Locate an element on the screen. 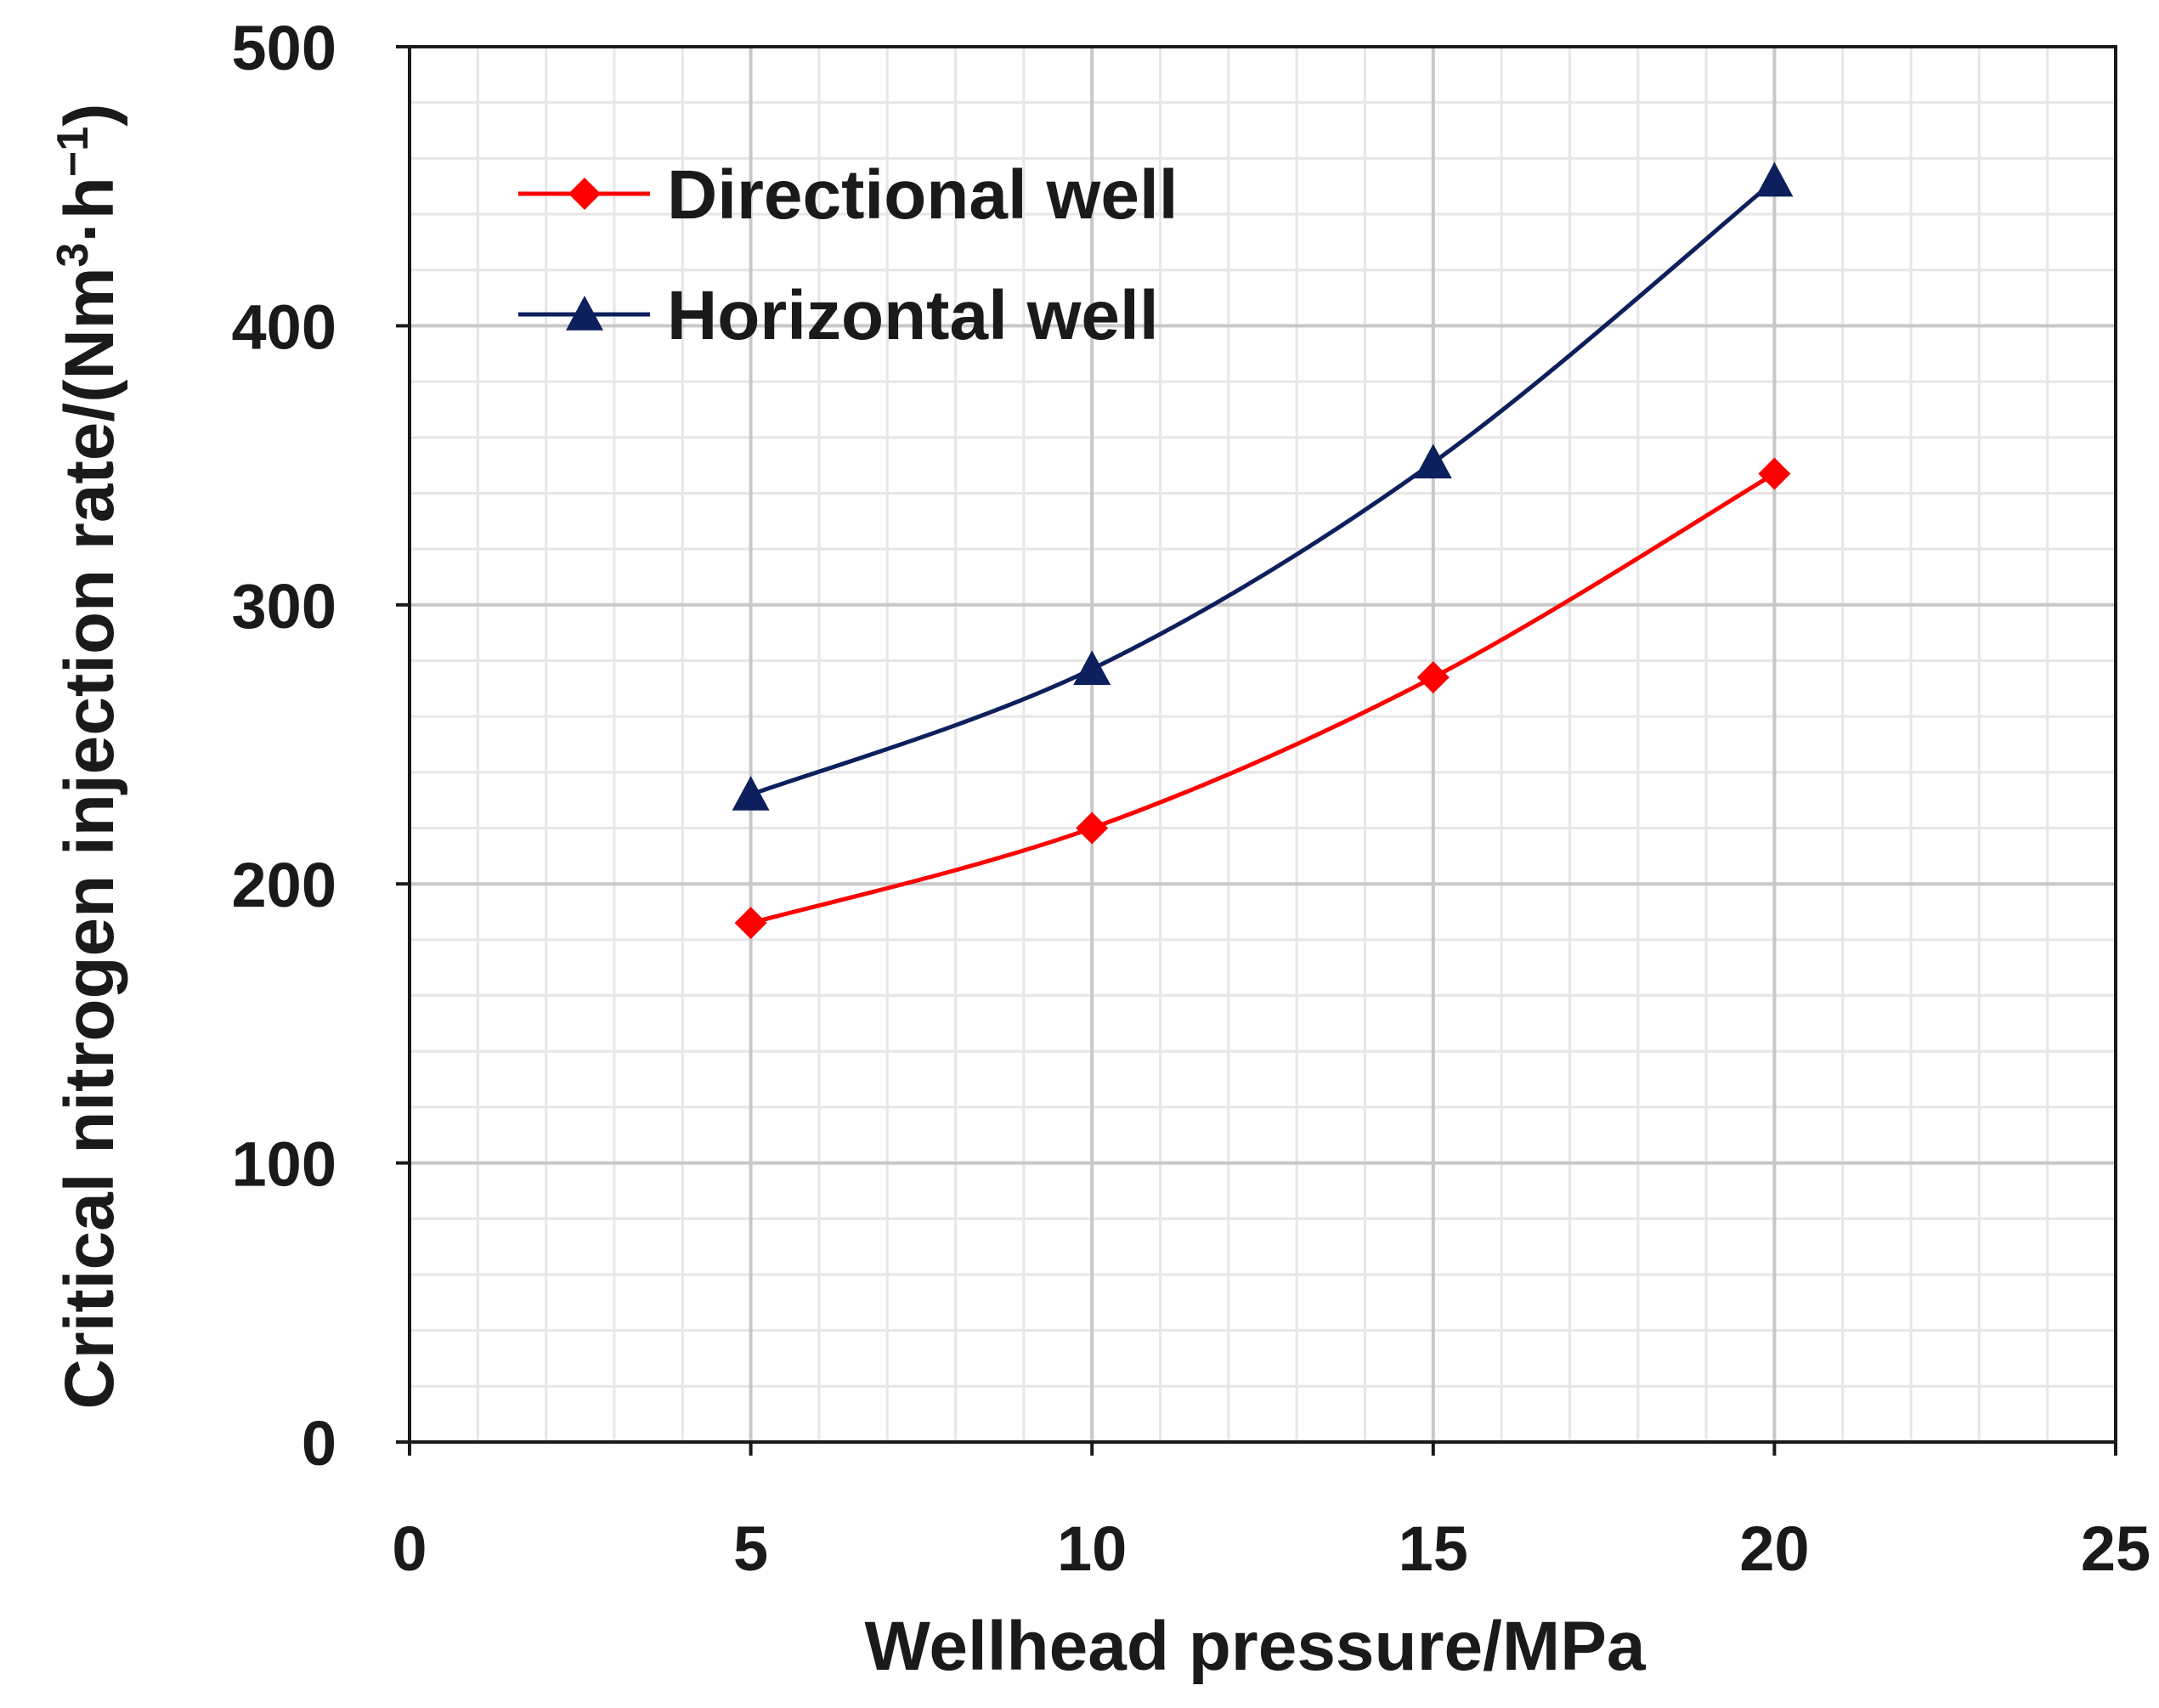  x-axis-title: Wellhead pressure/MPa is located at coordinates (1255, 1647).